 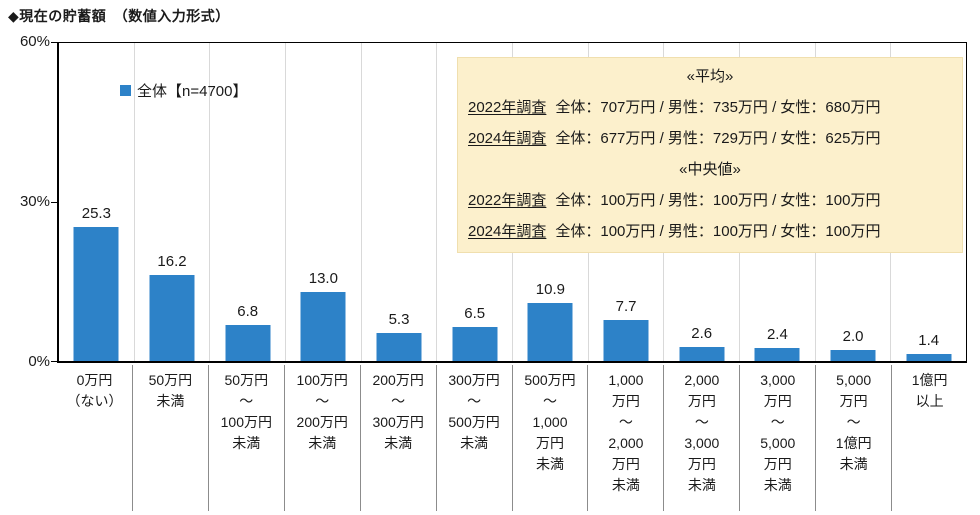 I want to click on legend-label: 全体【n=4700】, so click(x=192, y=91).